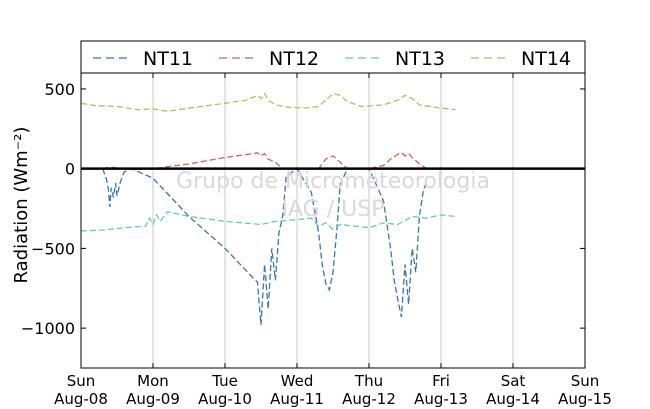 This screenshot has width=650, height=409. Describe the element at coordinates (53, 248) in the screenshot. I see `y-tick-label: −500` at that location.